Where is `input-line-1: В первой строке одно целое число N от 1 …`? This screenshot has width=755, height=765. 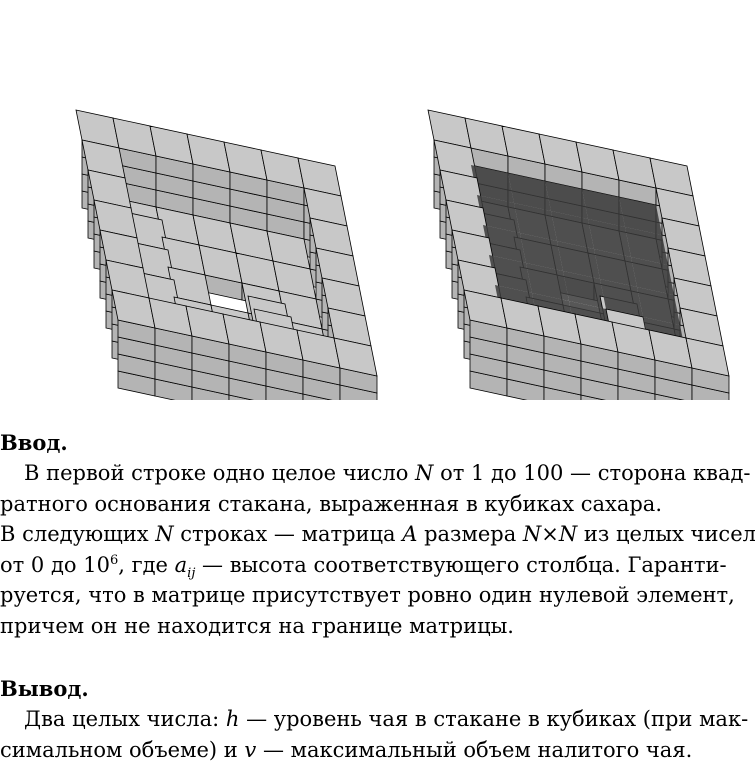
input-line-1: В первой строке одно целое число N от 1 … is located at coordinates (377, 473).